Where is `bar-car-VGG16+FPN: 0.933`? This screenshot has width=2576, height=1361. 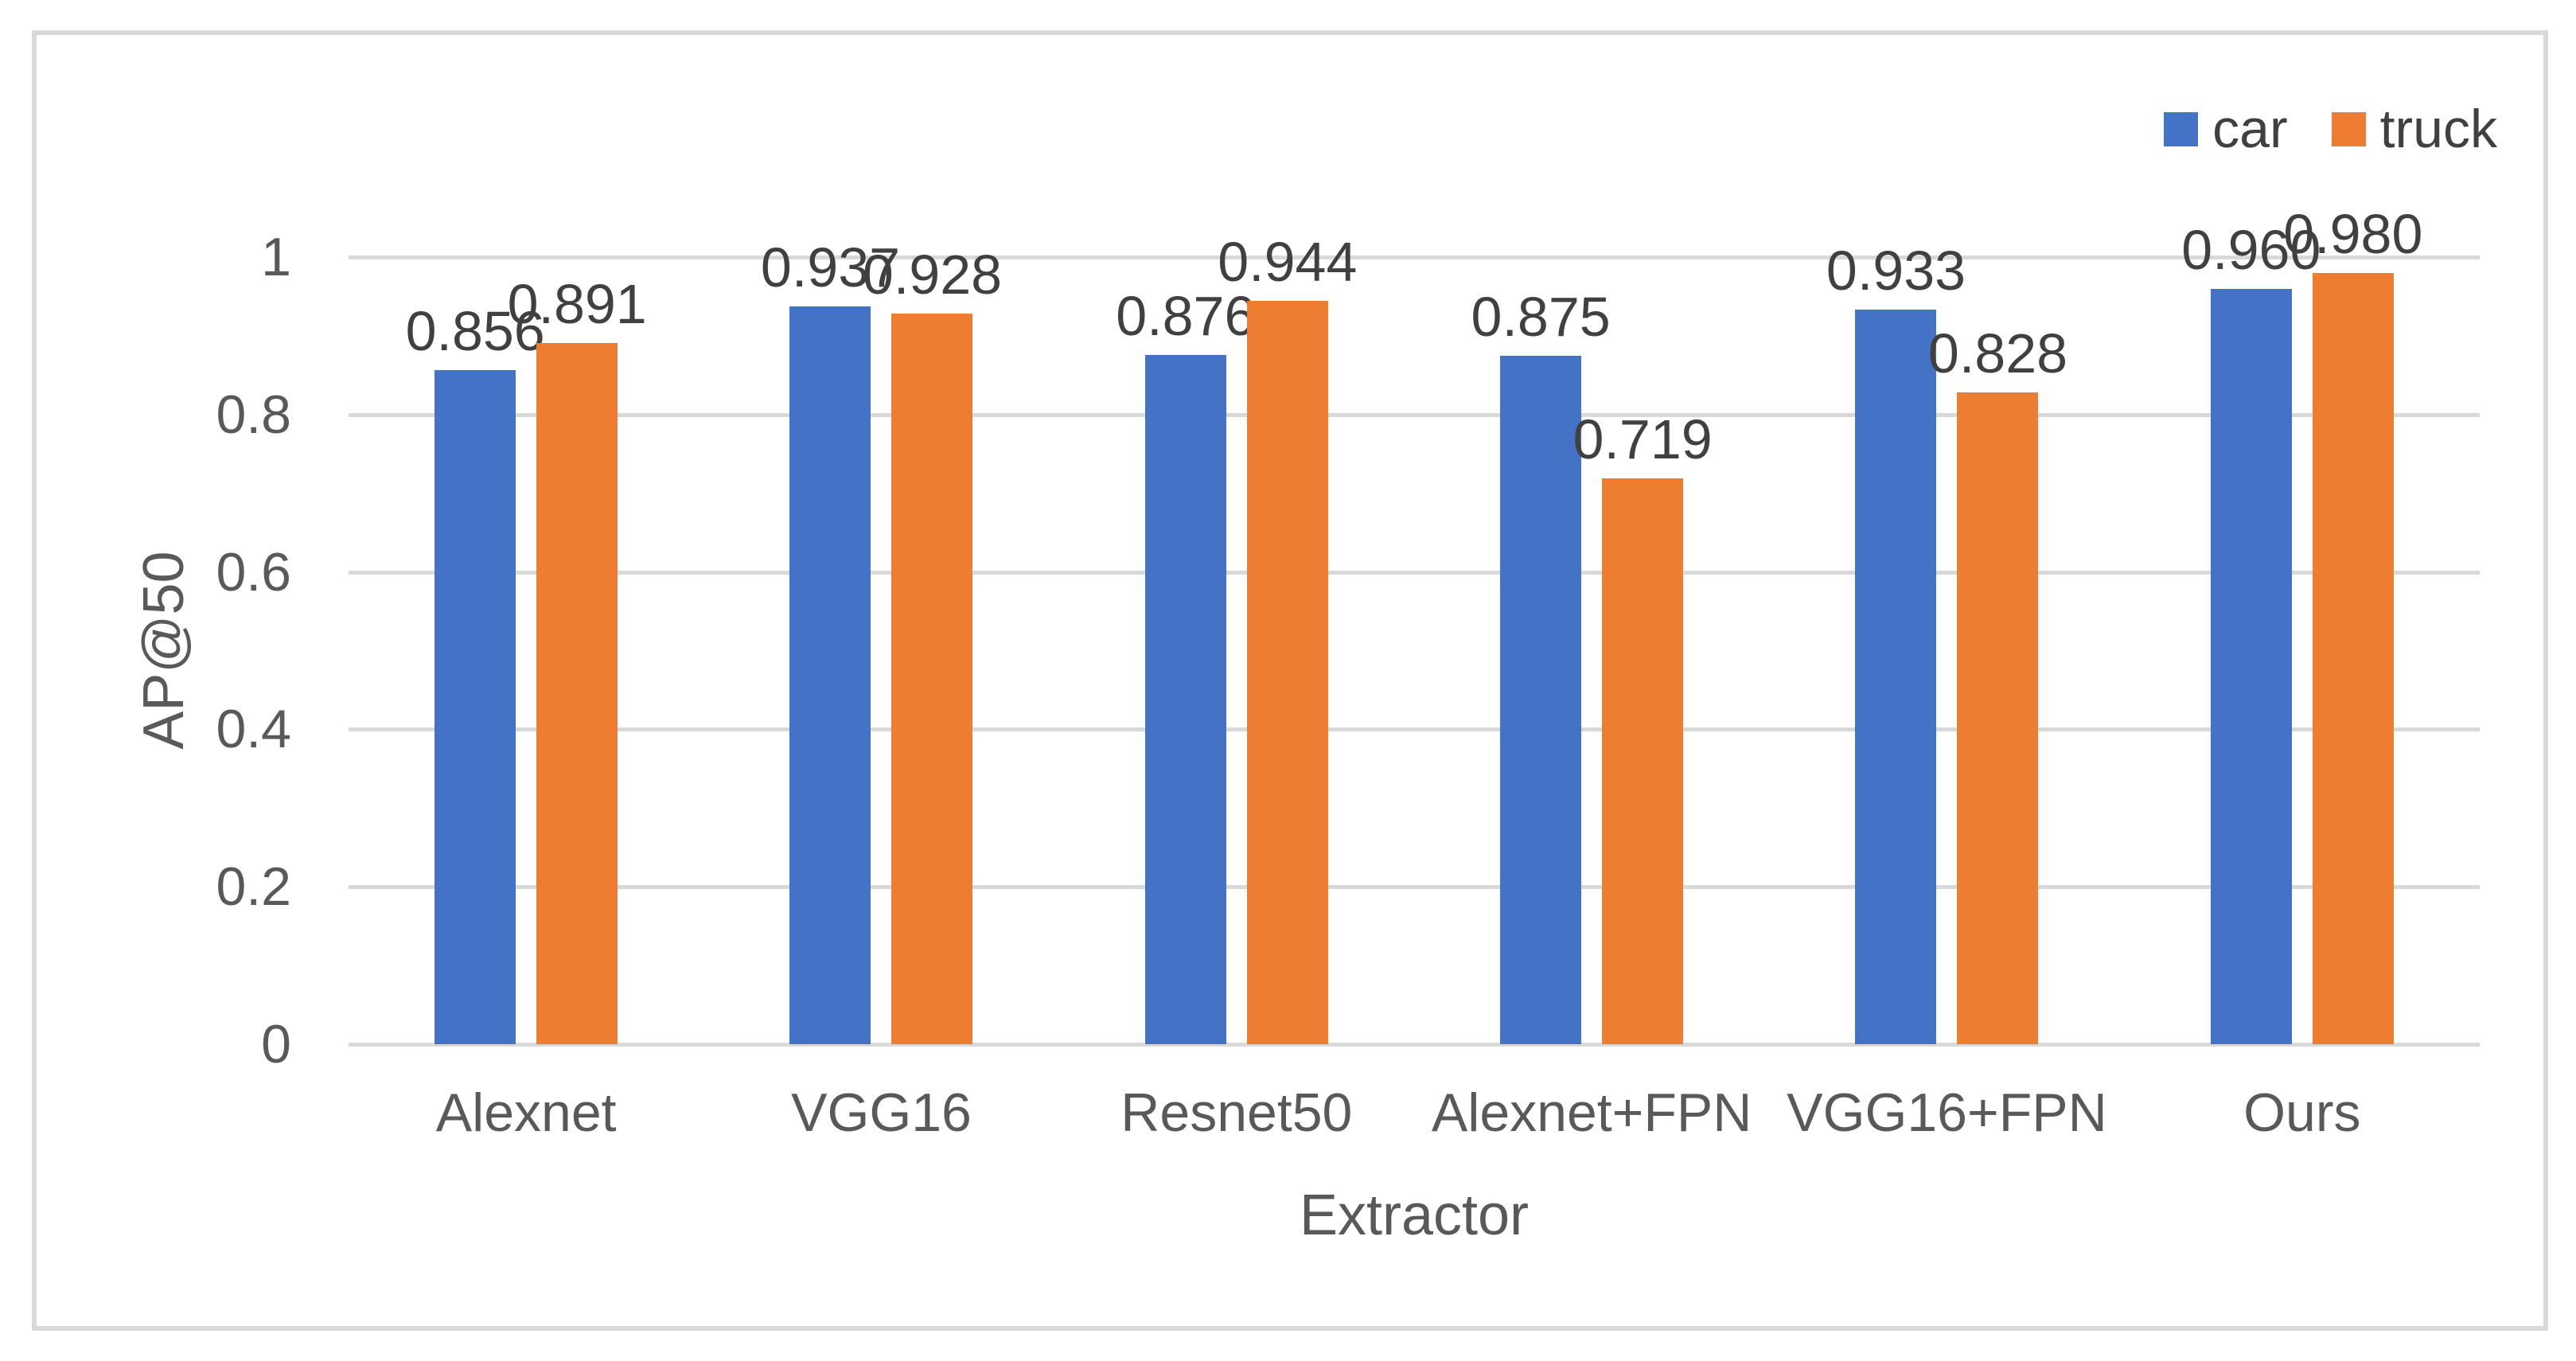
bar-car-VGG16+FPN: 0.933 is located at coordinates (1896, 643).